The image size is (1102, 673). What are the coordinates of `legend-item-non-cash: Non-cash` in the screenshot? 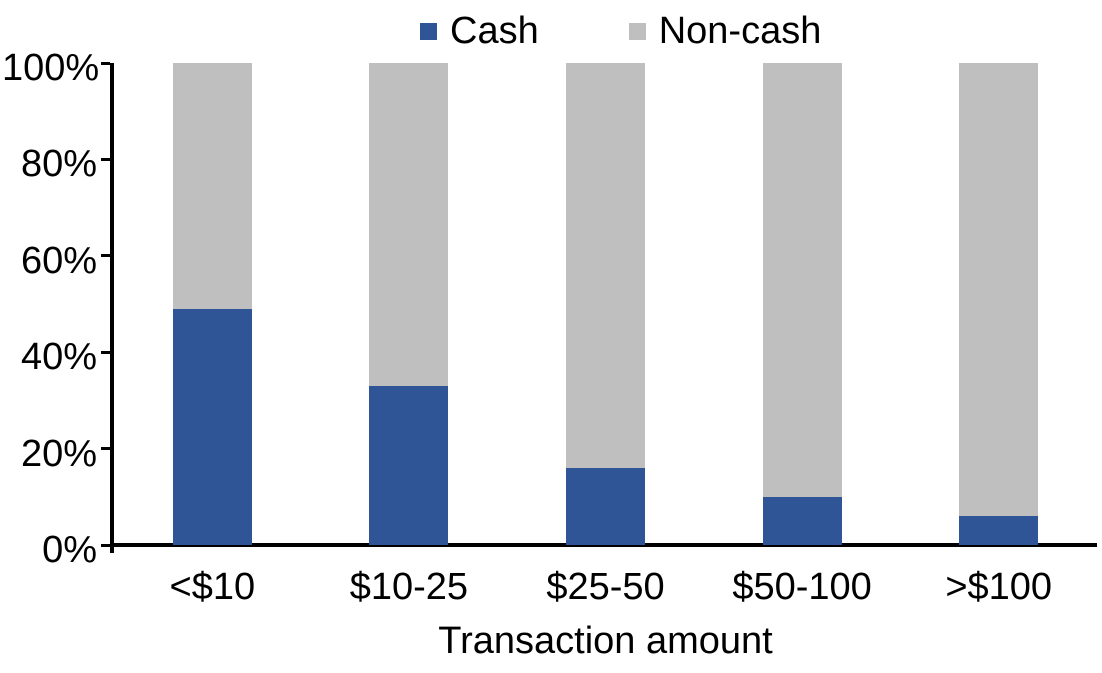 It's located at (725, 31).